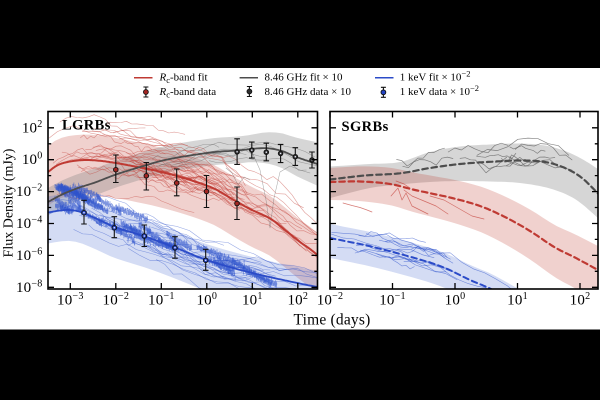  What do you see at coordinates (9, 202) in the screenshot?
I see `svg-text: Flux Density (mJy)` at bounding box center [9, 202].